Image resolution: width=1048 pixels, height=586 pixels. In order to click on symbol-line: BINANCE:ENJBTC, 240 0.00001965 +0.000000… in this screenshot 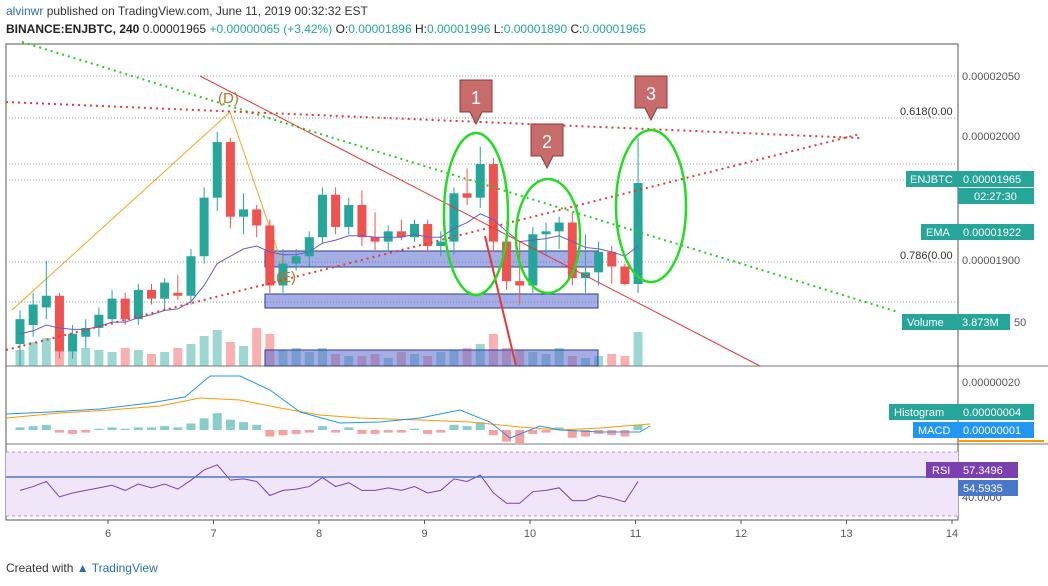, I will do `click(326, 29)`.